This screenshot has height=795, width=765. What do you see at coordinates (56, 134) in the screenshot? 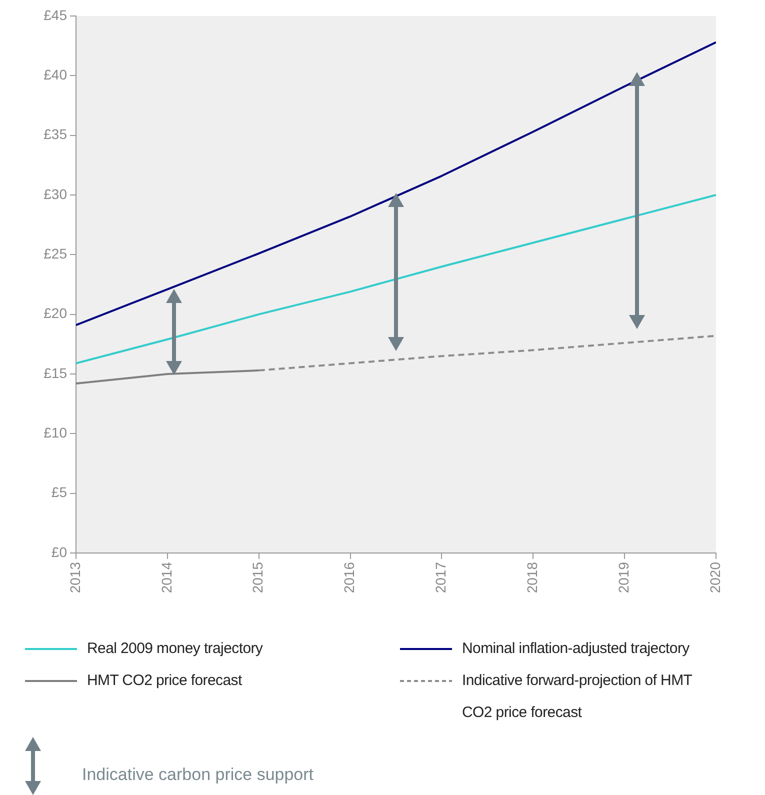
I see `y-tick-label: £35` at bounding box center [56, 134].